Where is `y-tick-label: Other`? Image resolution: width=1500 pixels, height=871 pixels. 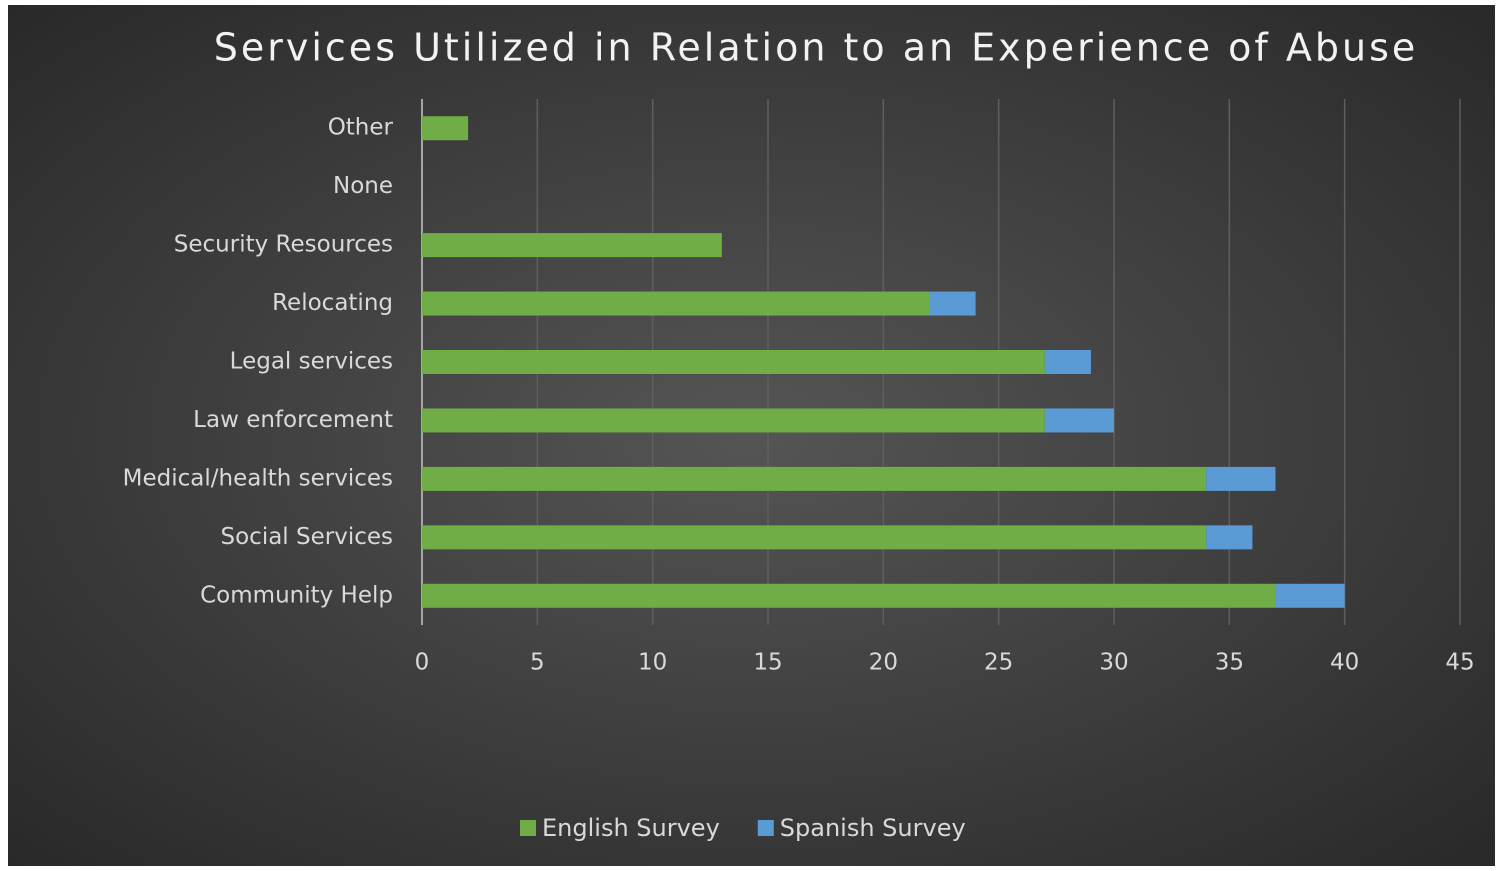 y-tick-label: Other is located at coordinates (361, 128).